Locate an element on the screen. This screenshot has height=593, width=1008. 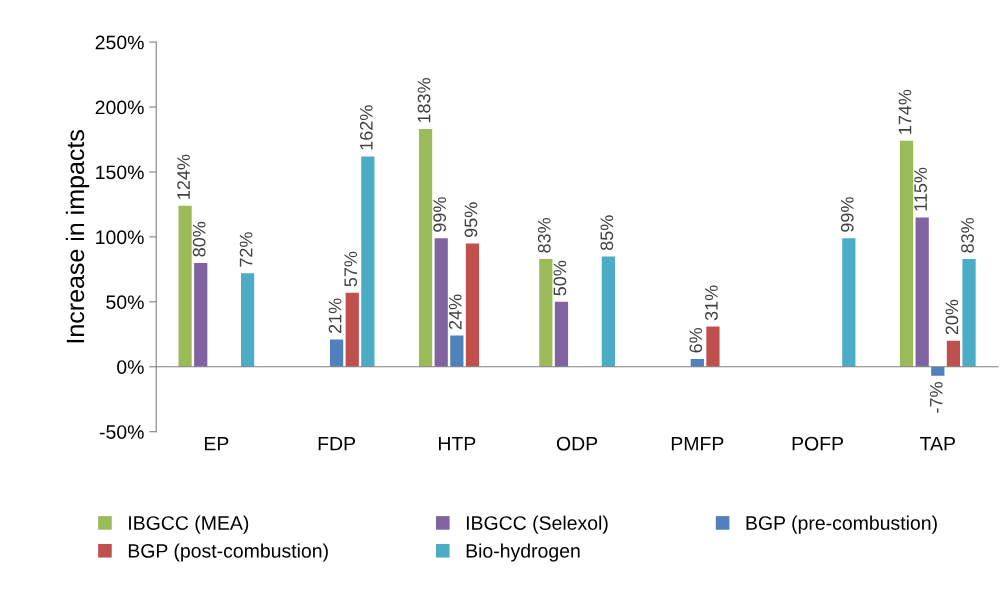
data-label: 50% is located at coordinates (560, 278).